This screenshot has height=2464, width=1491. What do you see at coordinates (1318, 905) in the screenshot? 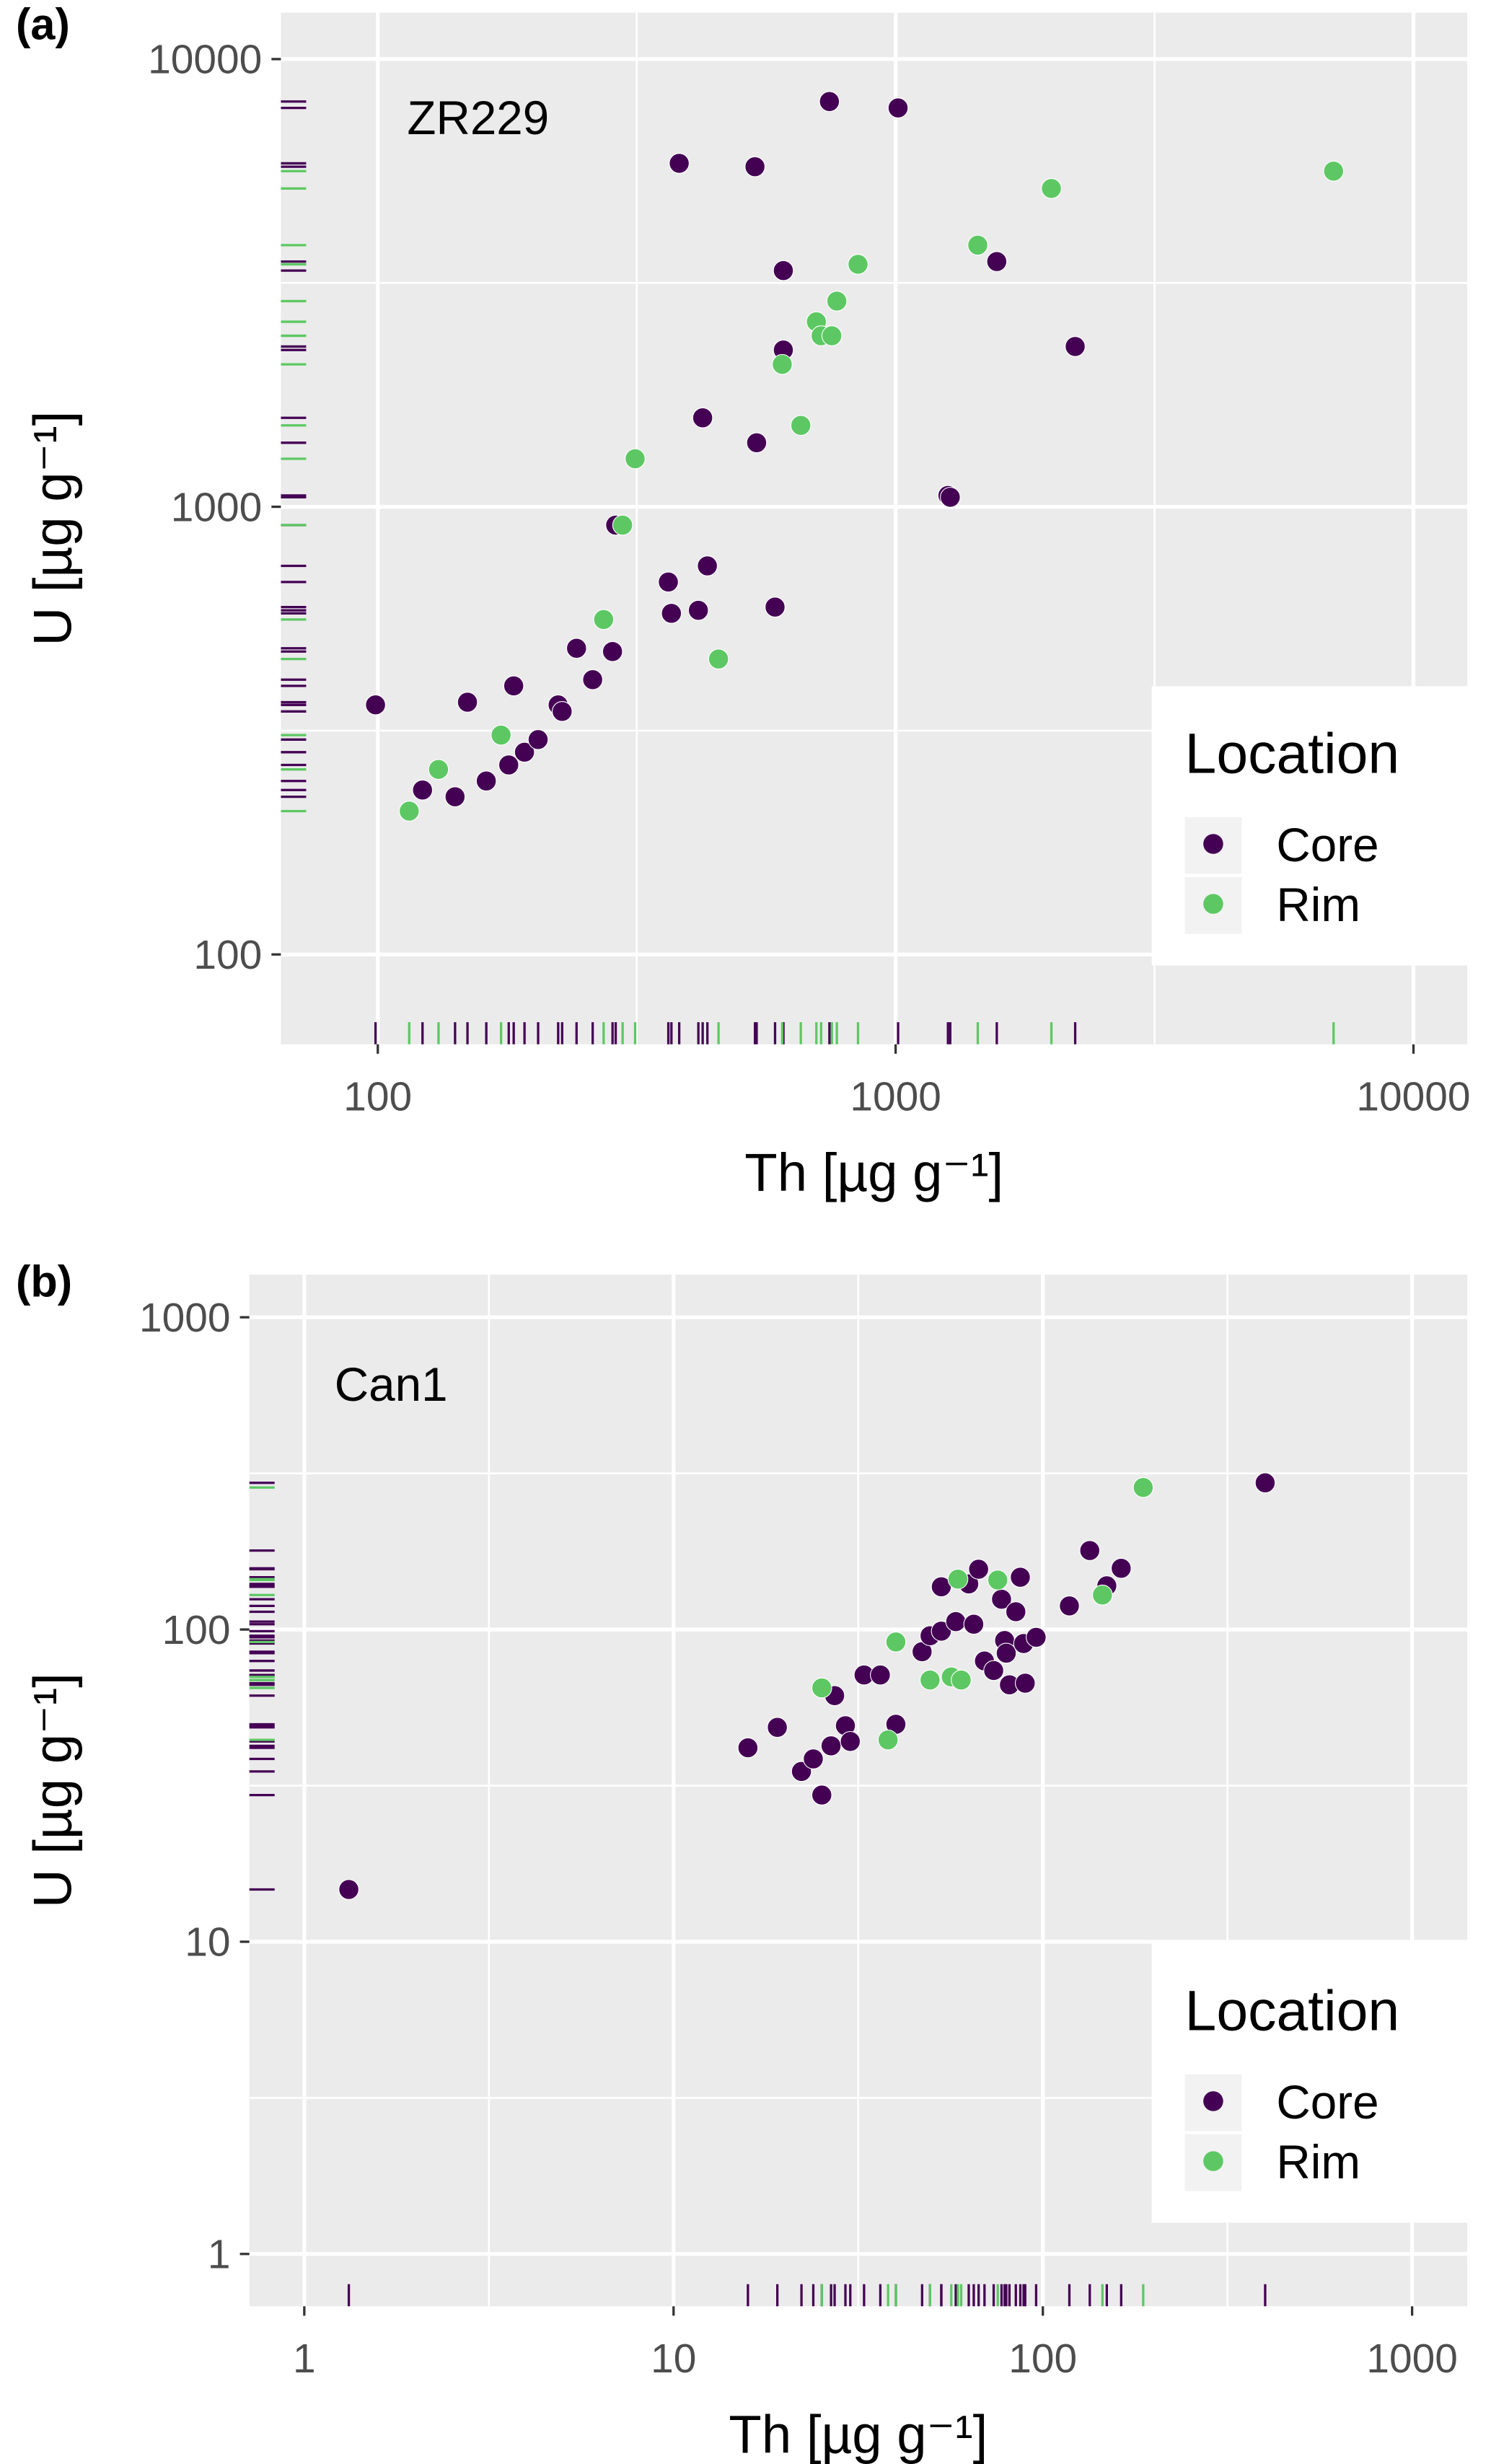
I see `legend-label-rim: Rim` at bounding box center [1318, 905].